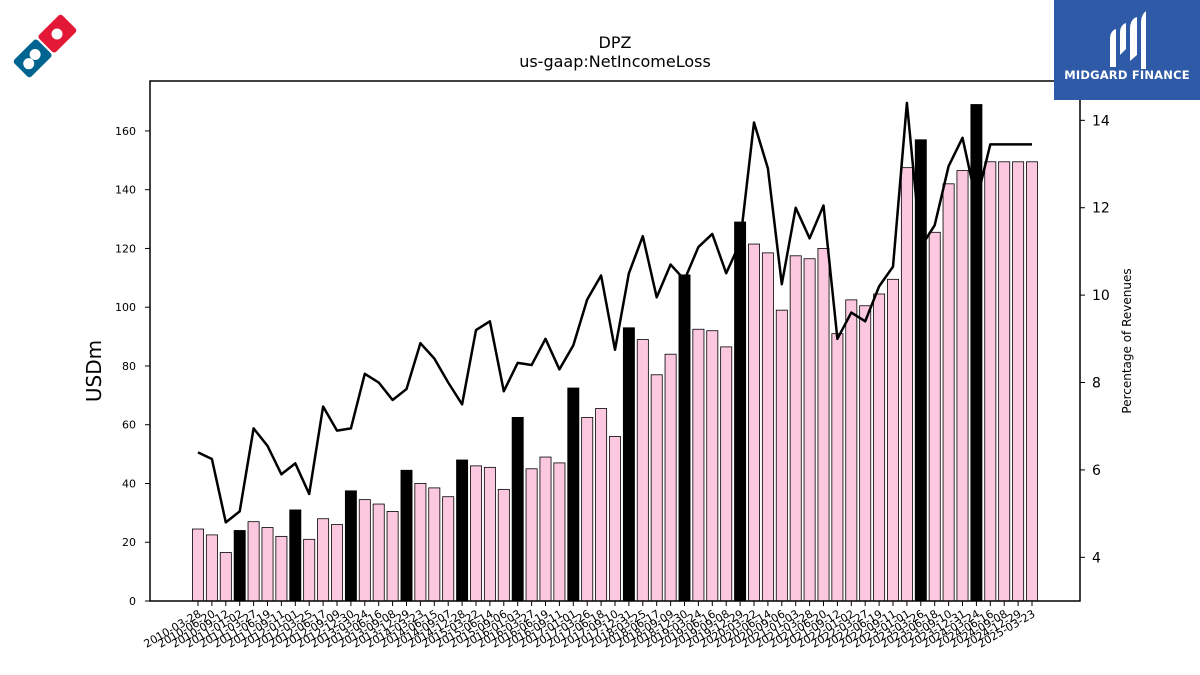 This screenshot has width=1200, height=675. Describe the element at coordinates (1096, 558) in the screenshot. I see `y2-tick-label: 4` at that location.